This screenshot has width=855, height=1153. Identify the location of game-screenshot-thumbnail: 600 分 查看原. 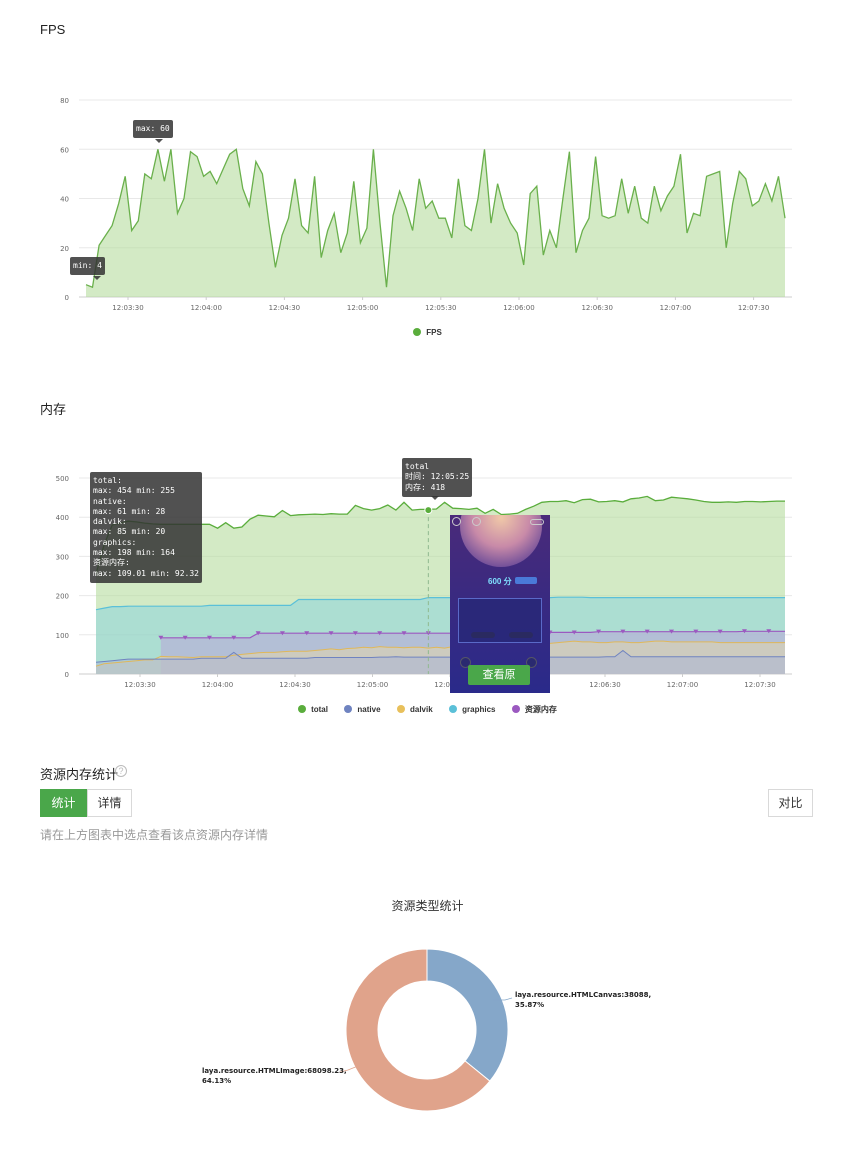
(500, 604).